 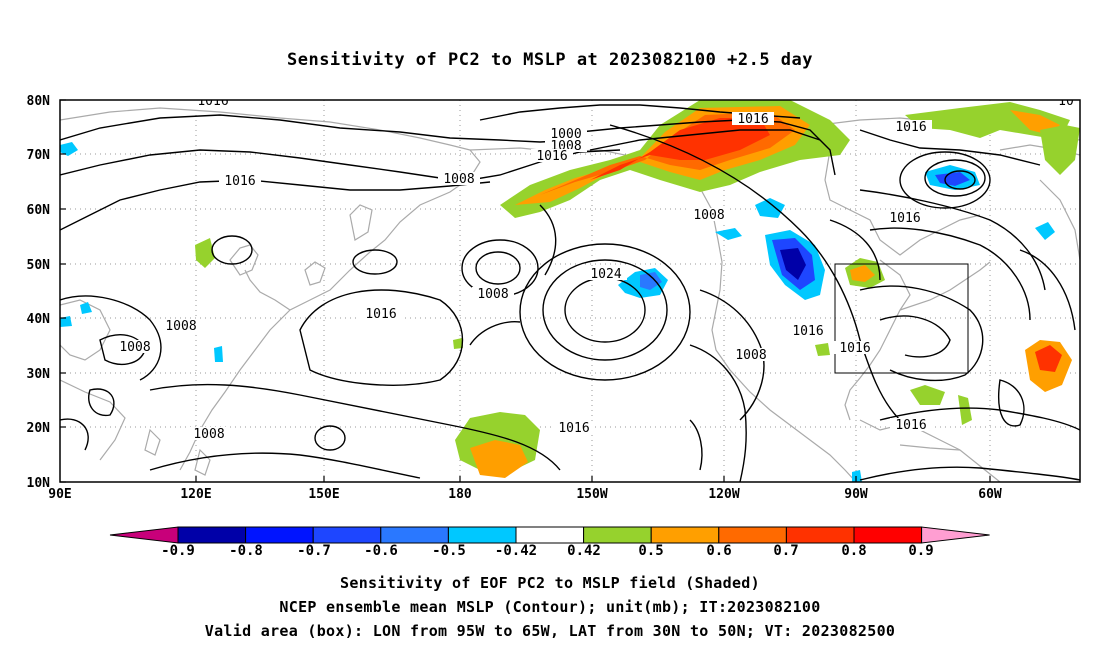 I want to click on lon-label: 120W, so click(x=723, y=494).